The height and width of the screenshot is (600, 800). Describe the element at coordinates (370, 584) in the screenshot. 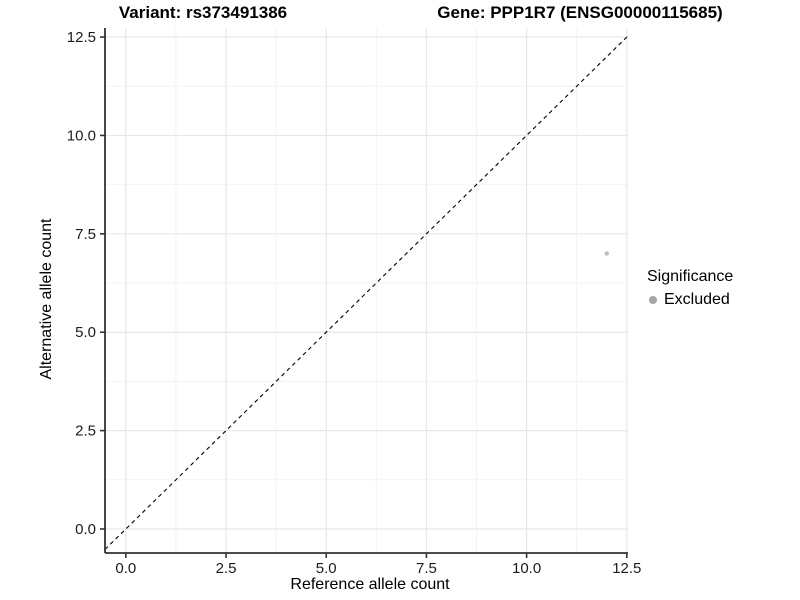

I see `x-axis-title: Reference allele count` at that location.